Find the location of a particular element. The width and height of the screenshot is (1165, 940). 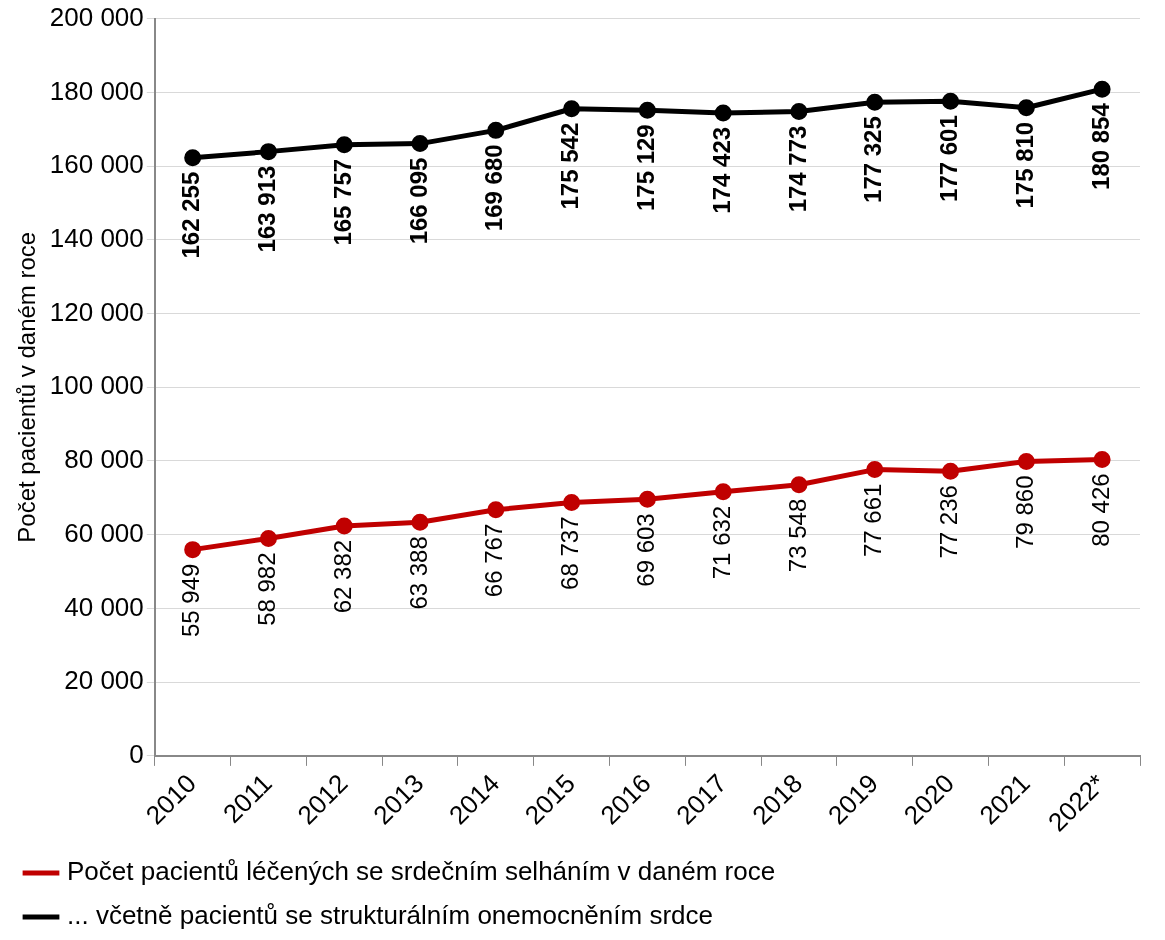

data-label: 58 982 is located at coordinates (267, 589).